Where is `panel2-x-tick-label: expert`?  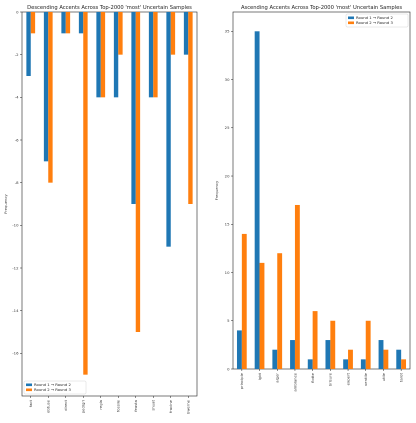
panel2-x-tick-label: expert is located at coordinates (347, 378).